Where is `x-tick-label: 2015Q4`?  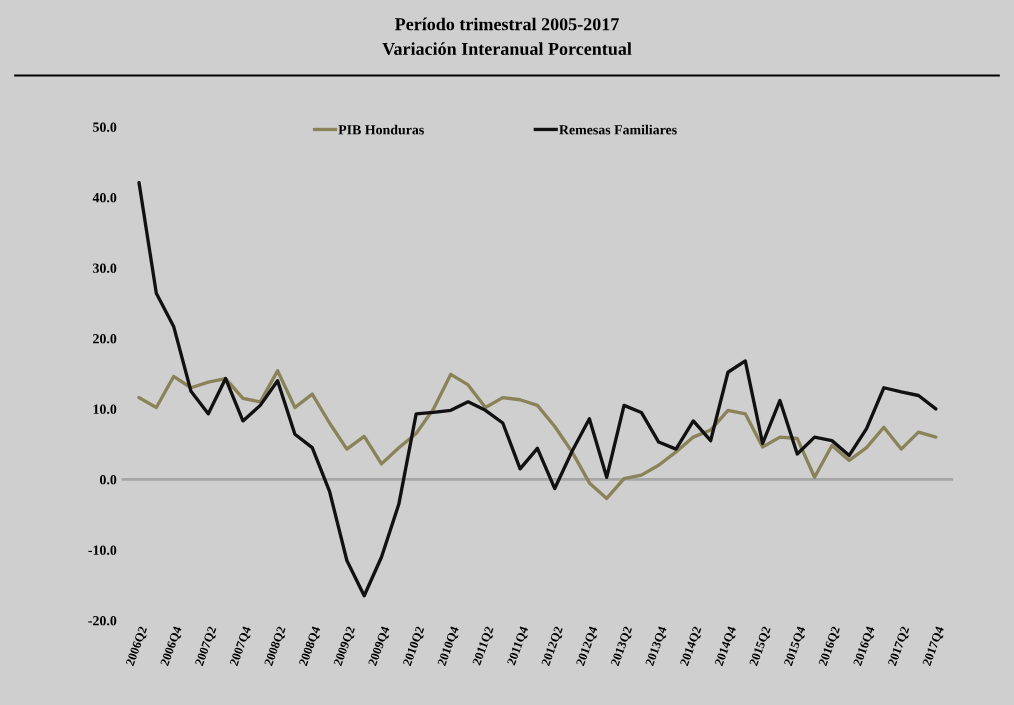
x-tick-label: 2015Q4 is located at coordinates (795, 646).